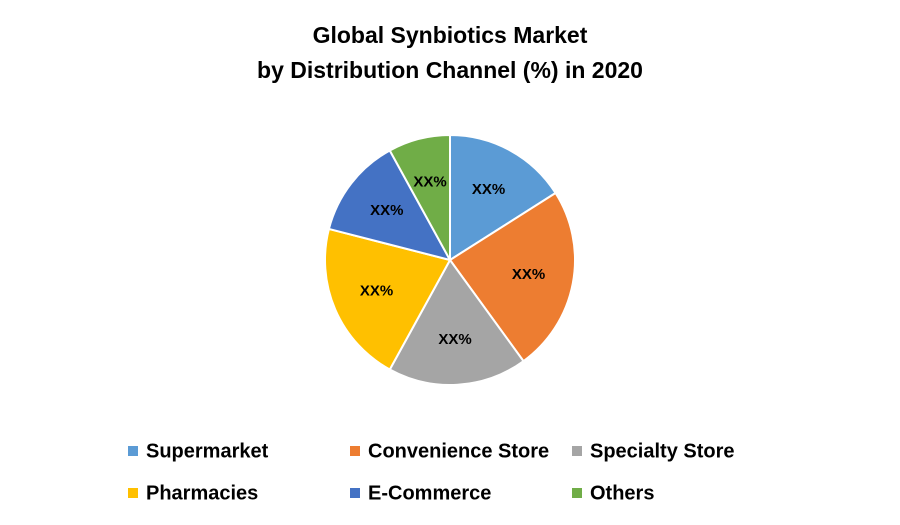  Describe the element at coordinates (458, 451) in the screenshot. I see `legend-label: Convenience Store` at that location.